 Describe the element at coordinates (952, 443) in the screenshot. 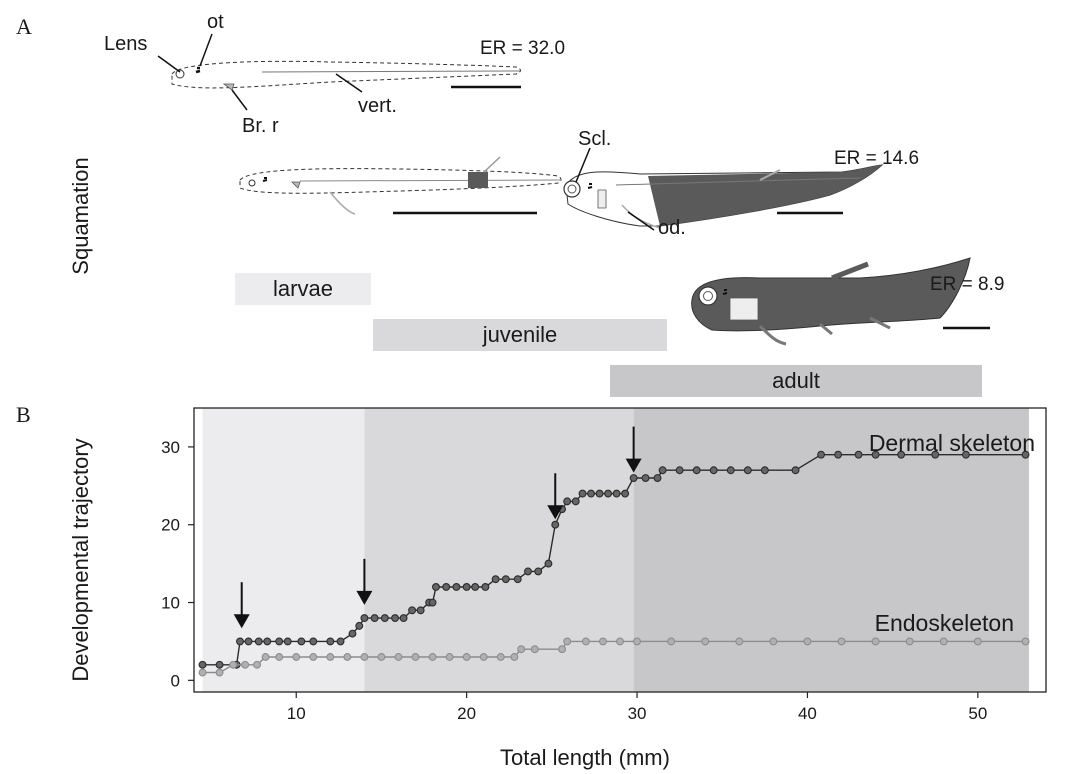

I see `series-label-dermal: Dermal skeleton` at that location.